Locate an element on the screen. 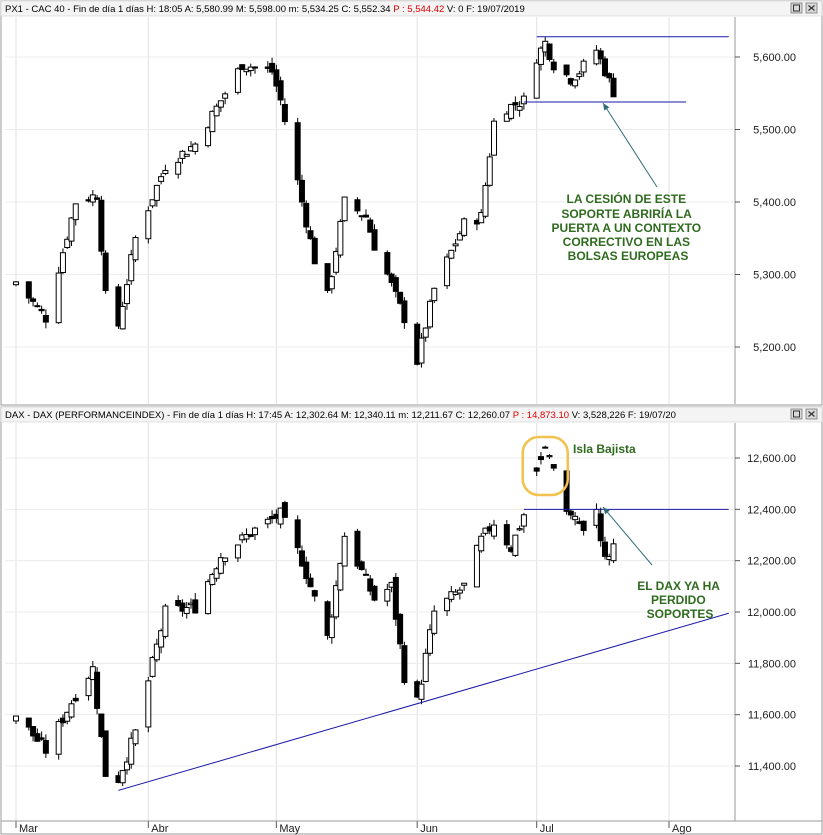  dax-close-icon is located at coordinates (811, 414).